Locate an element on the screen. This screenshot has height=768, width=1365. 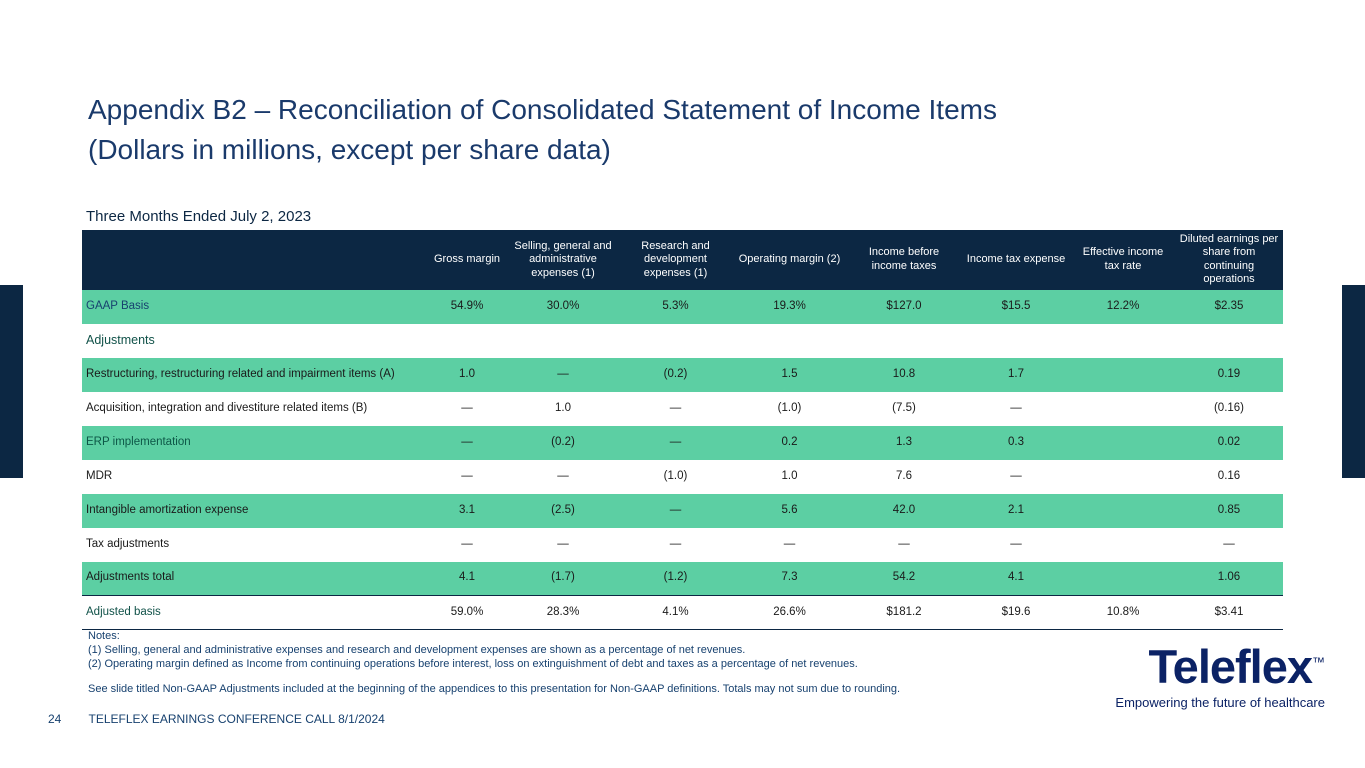
table-cell: 1.06 is located at coordinates (1229, 578).